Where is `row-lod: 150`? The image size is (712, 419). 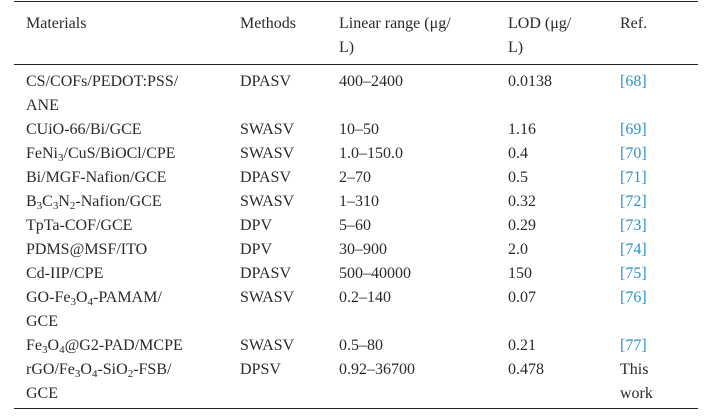
row-lod: 150 is located at coordinates (520, 273).